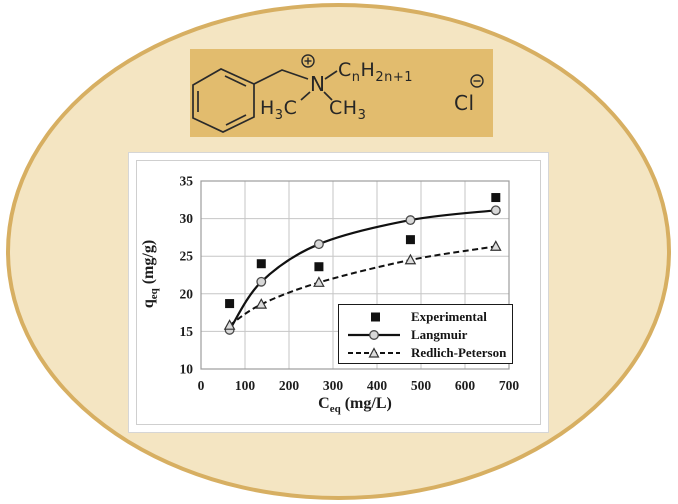 The image size is (678, 504). I want to click on chemical-bonds-drawing, so click(338, 93).